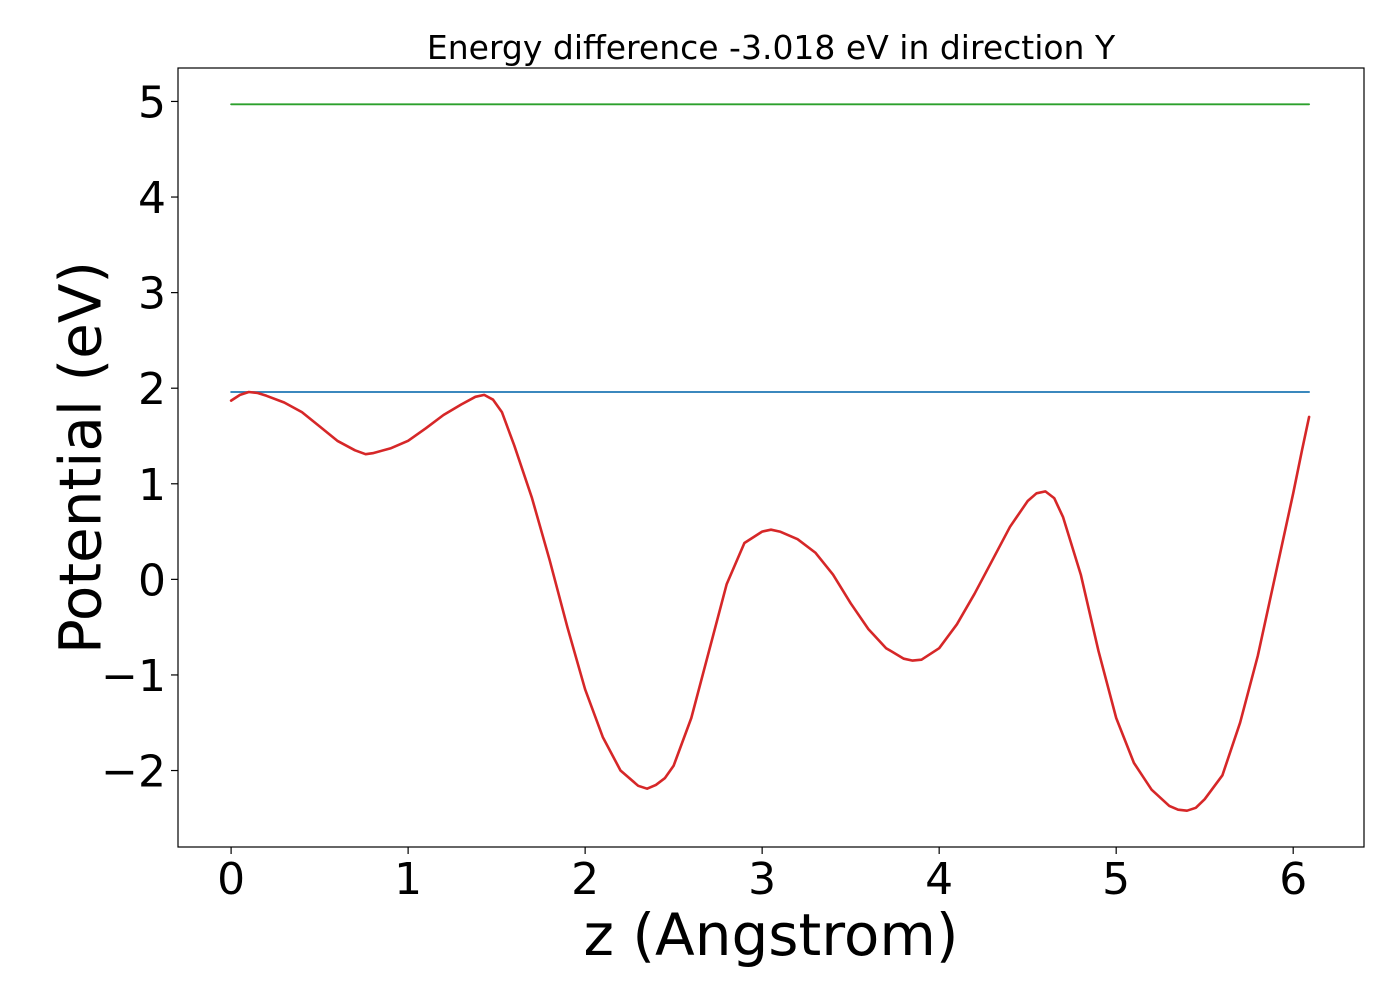 The height and width of the screenshot is (1000, 1400). What do you see at coordinates (408, 879) in the screenshot?
I see `x-tick-label: 1` at bounding box center [408, 879].